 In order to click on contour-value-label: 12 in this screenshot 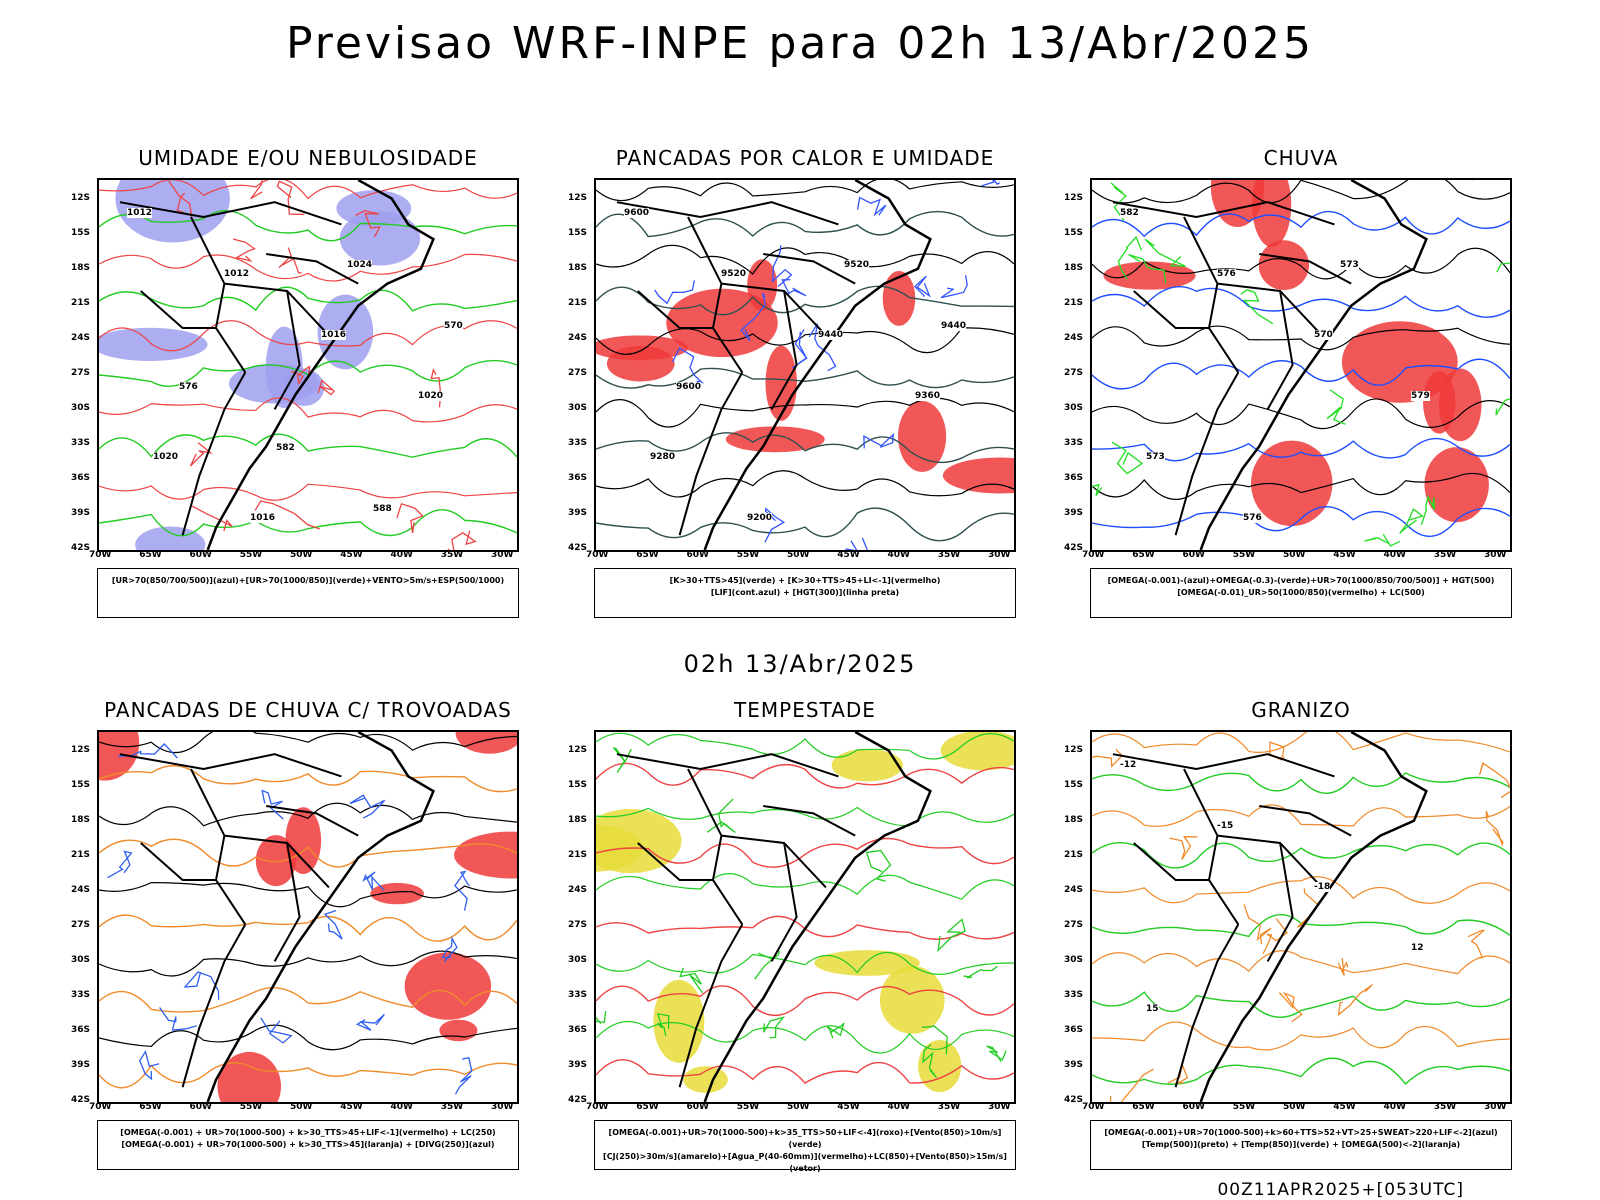, I will do `click(1417, 948)`.